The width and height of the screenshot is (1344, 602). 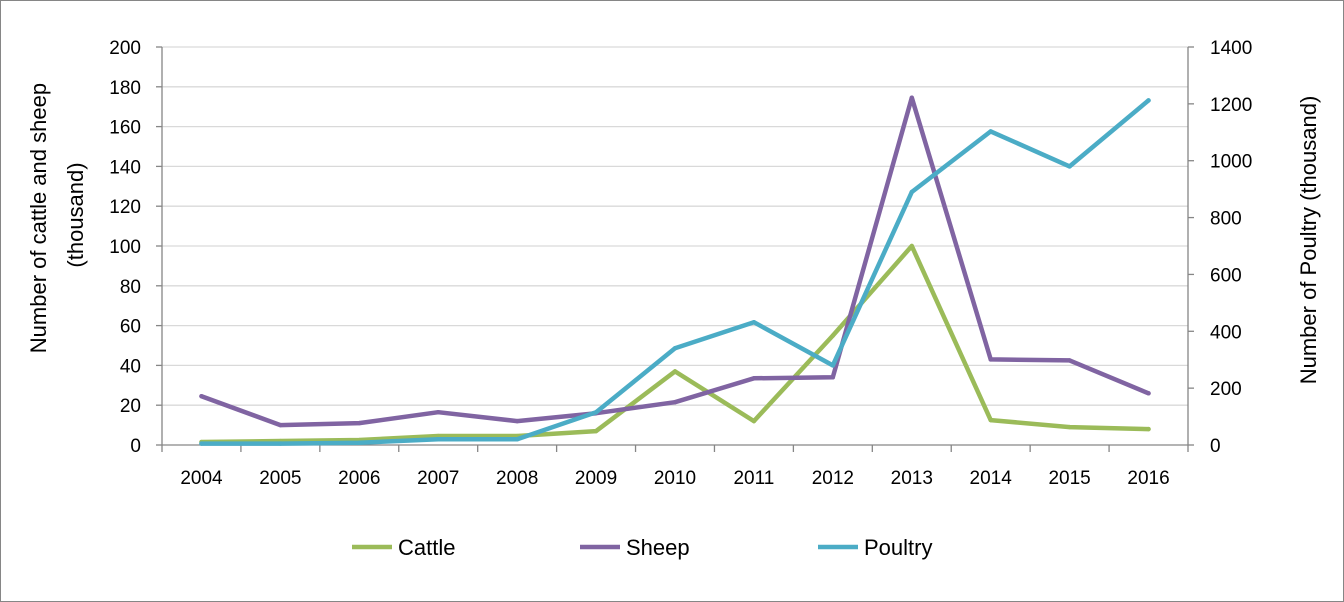 What do you see at coordinates (1215, 446) in the screenshot?
I see `right-y-tick-label: 0` at bounding box center [1215, 446].